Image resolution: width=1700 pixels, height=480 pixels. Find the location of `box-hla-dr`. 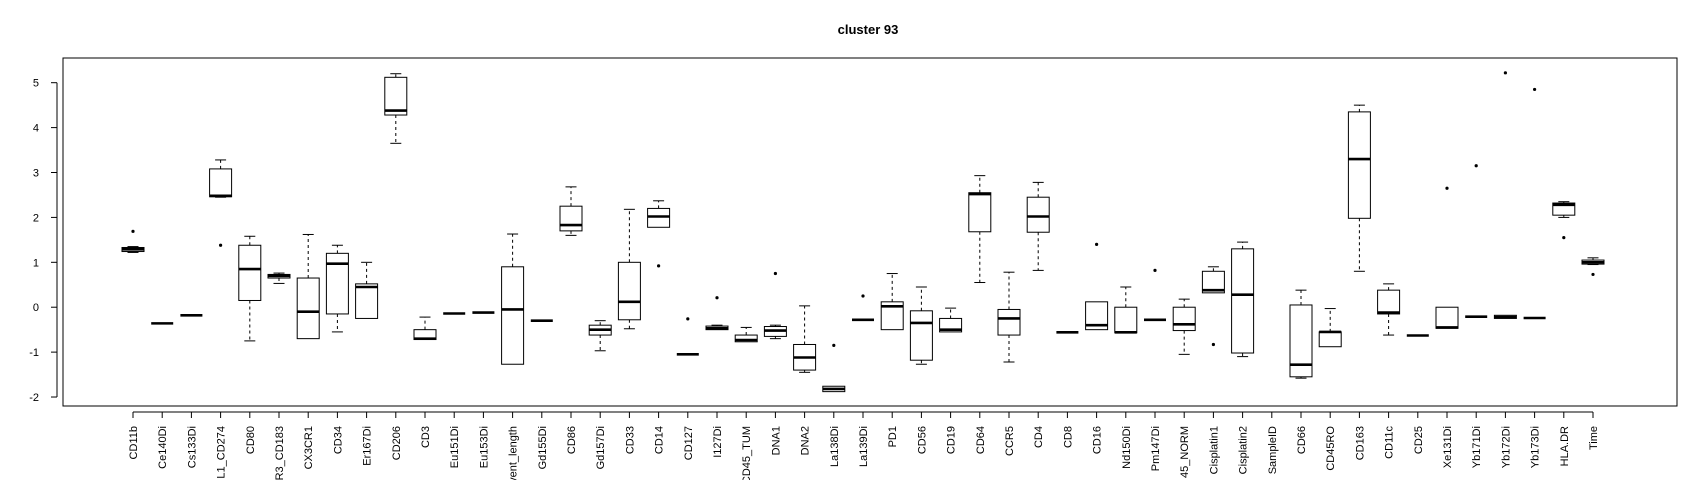

box-hla-dr is located at coordinates (1564, 220).